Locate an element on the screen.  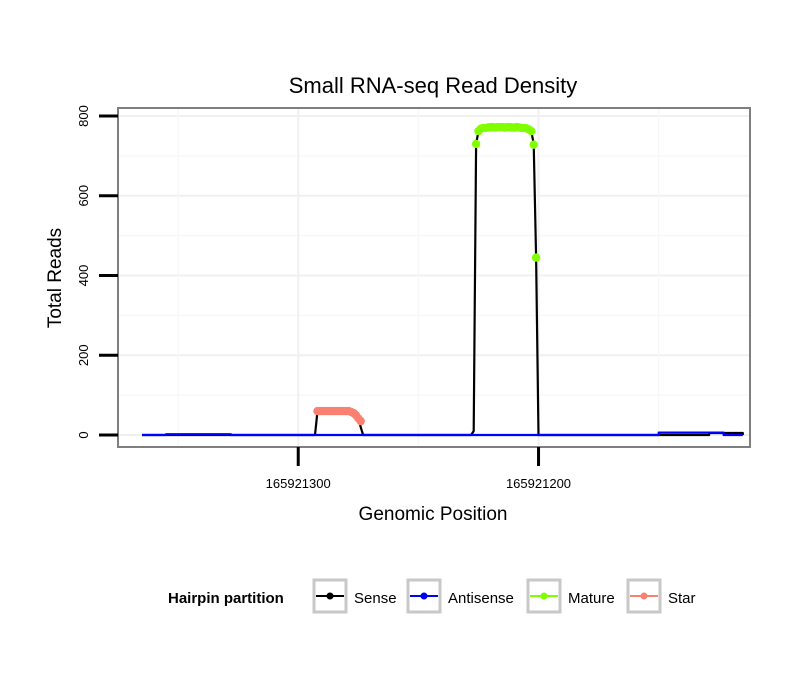
y-tick-label: 0 is located at coordinates (83, 434).